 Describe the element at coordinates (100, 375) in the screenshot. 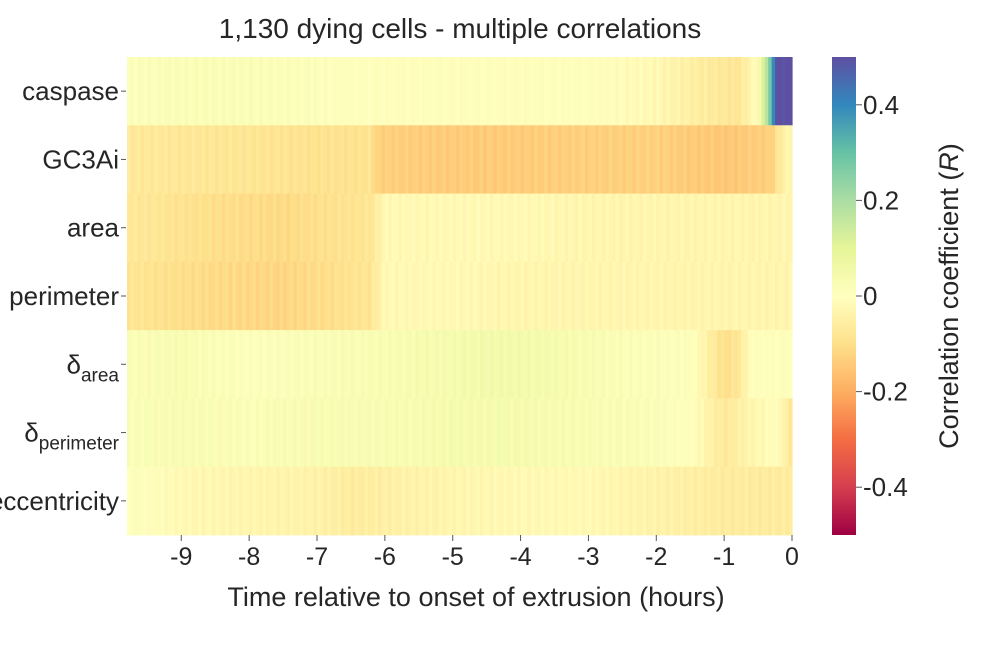

I see `row-label-subscript: area` at that location.